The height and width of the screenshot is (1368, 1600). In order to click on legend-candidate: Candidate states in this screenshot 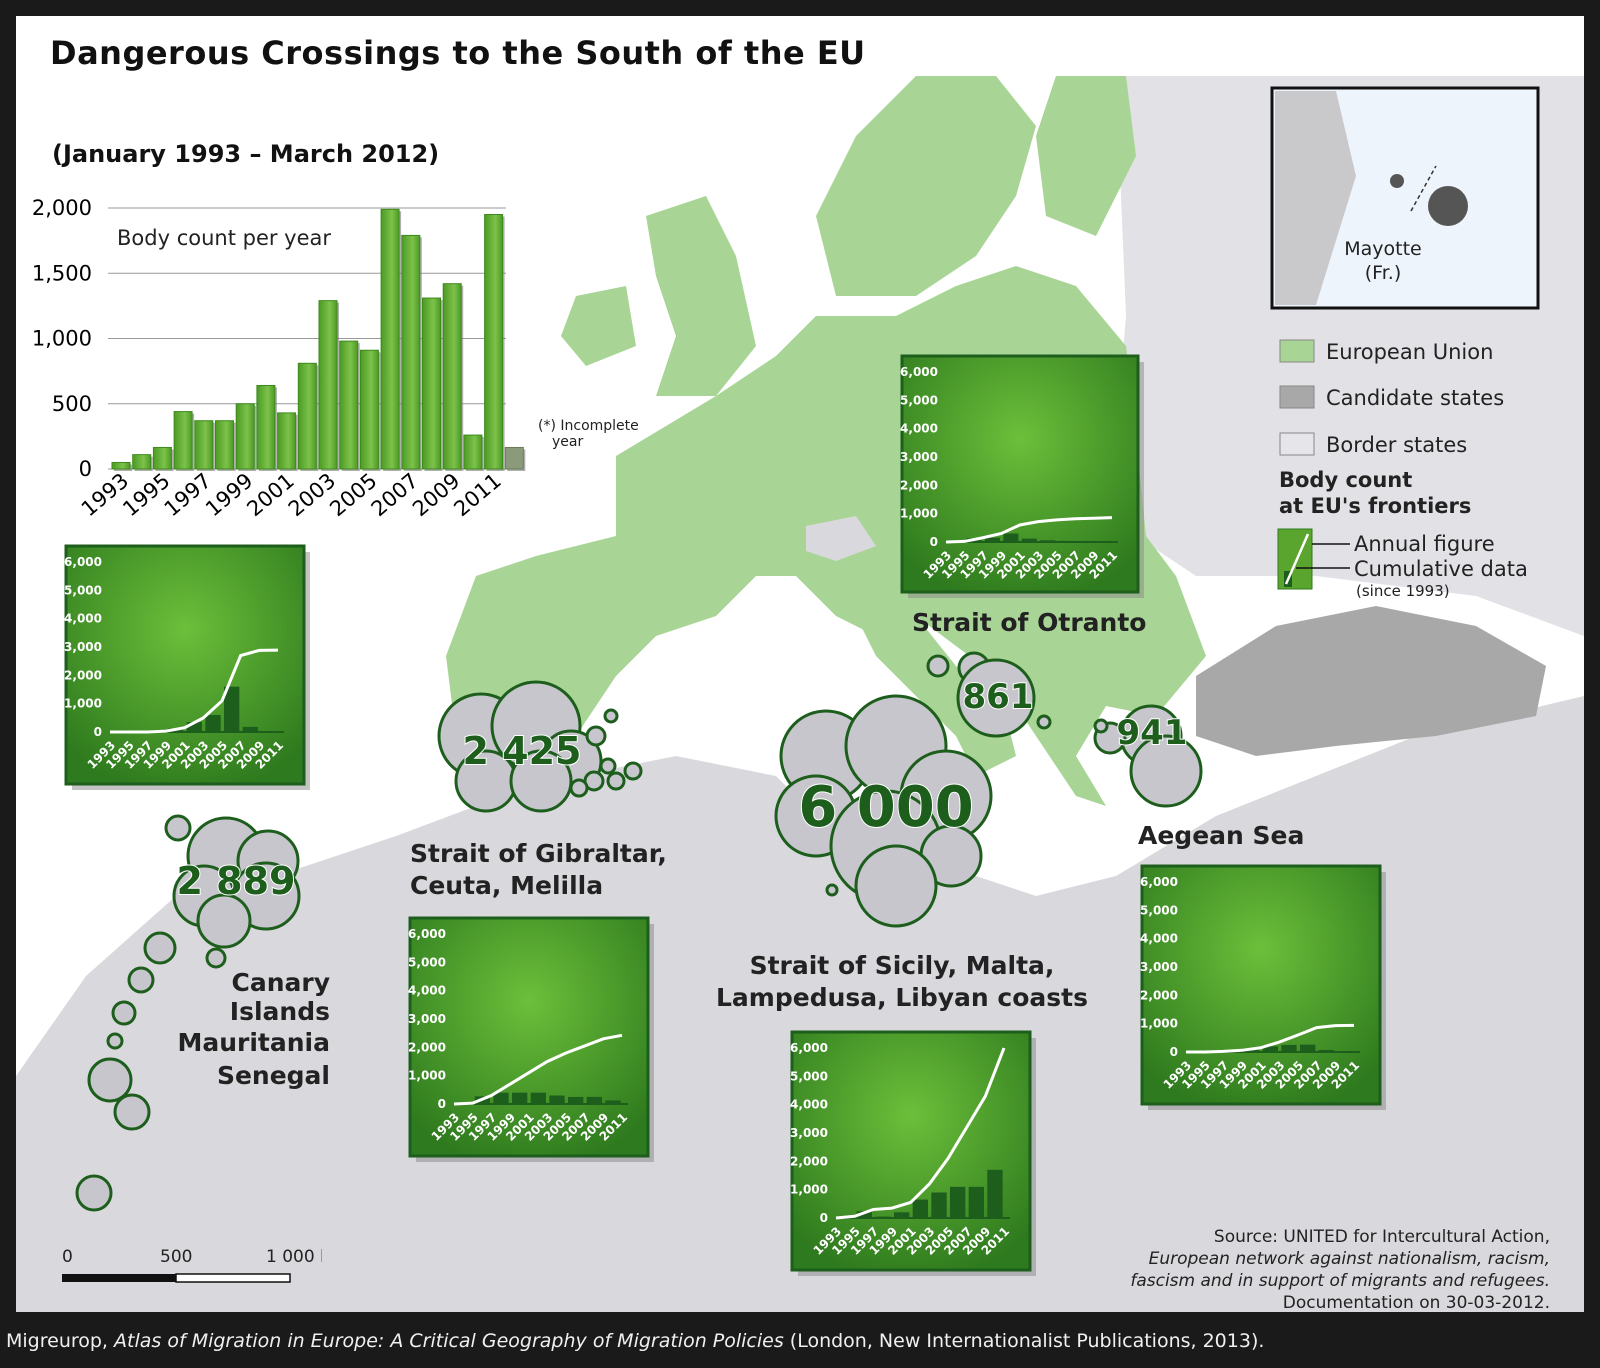, I will do `click(1415, 398)`.